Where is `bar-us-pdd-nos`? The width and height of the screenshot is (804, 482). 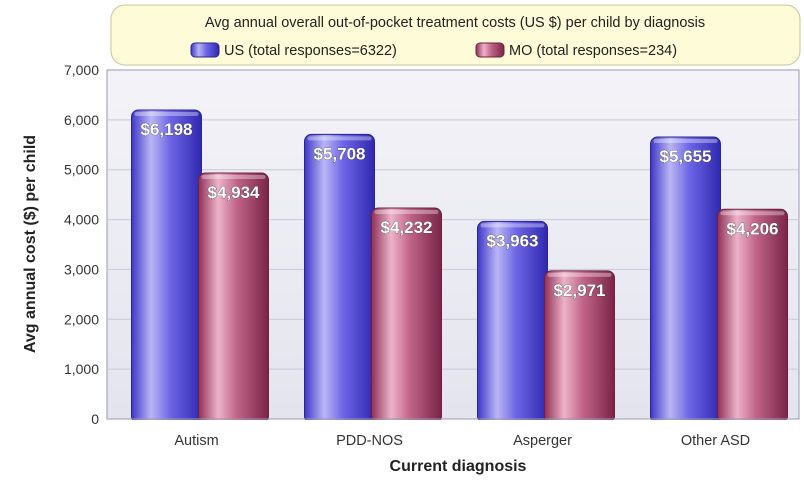
bar-us-pdd-nos is located at coordinates (339, 278).